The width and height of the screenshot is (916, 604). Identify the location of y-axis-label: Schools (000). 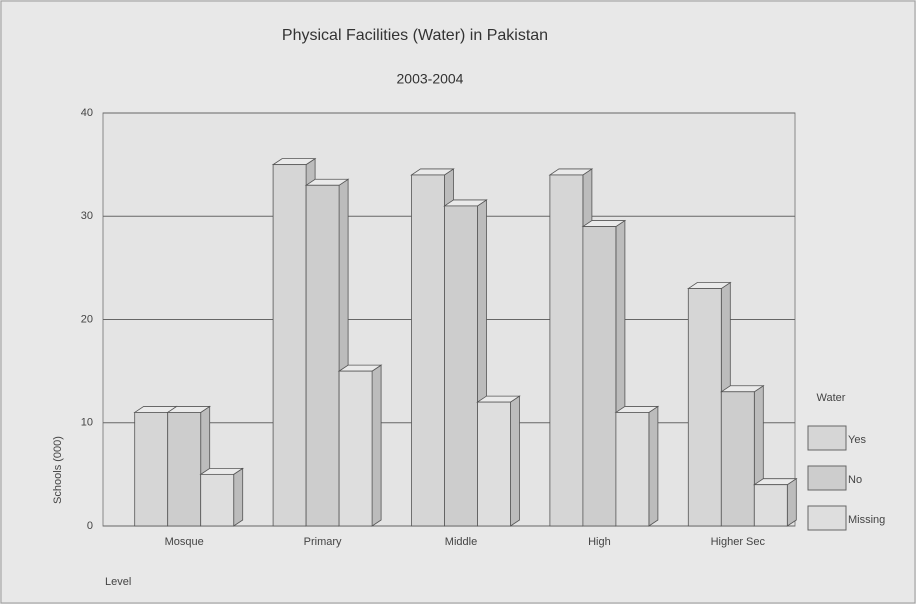
(58, 470).